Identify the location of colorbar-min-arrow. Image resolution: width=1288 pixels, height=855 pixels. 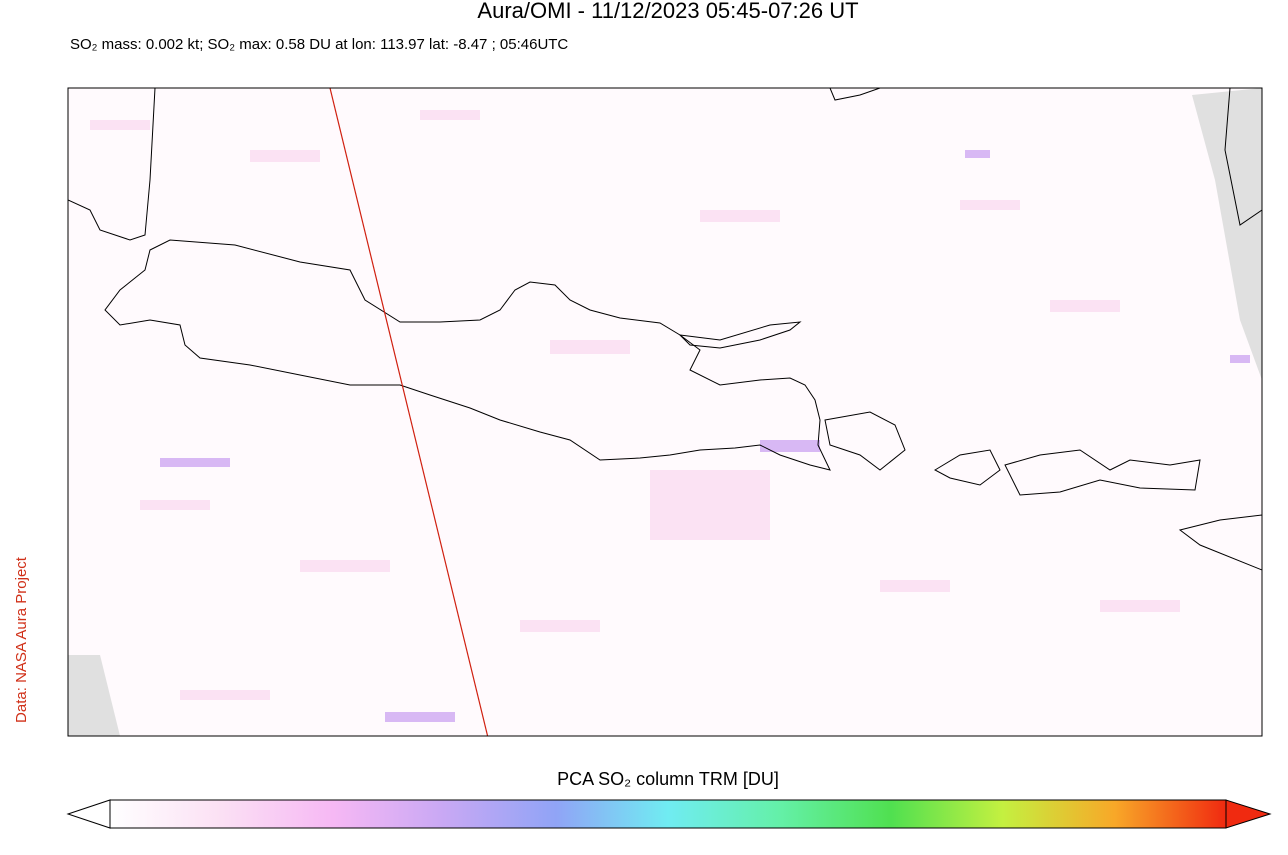
(88, 814).